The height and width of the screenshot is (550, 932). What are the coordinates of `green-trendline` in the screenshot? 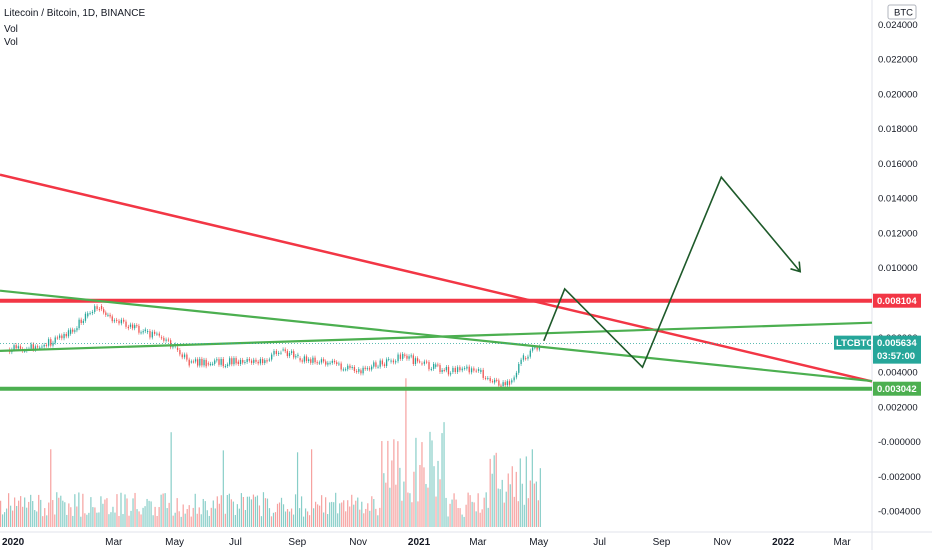 It's located at (436, 336).